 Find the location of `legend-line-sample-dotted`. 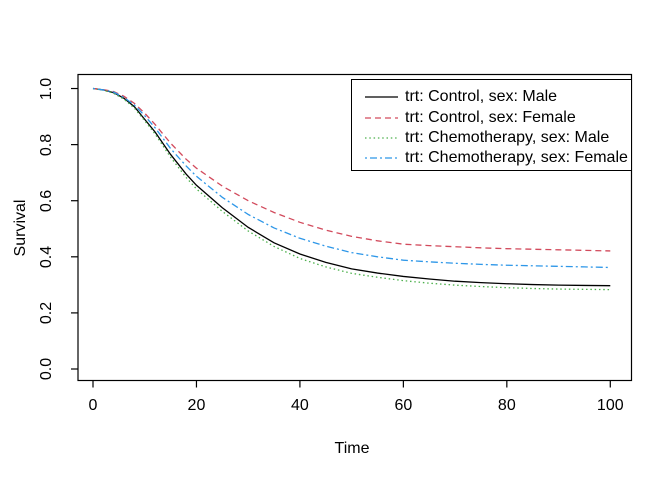

legend-line-sample-dotted is located at coordinates (381, 138).